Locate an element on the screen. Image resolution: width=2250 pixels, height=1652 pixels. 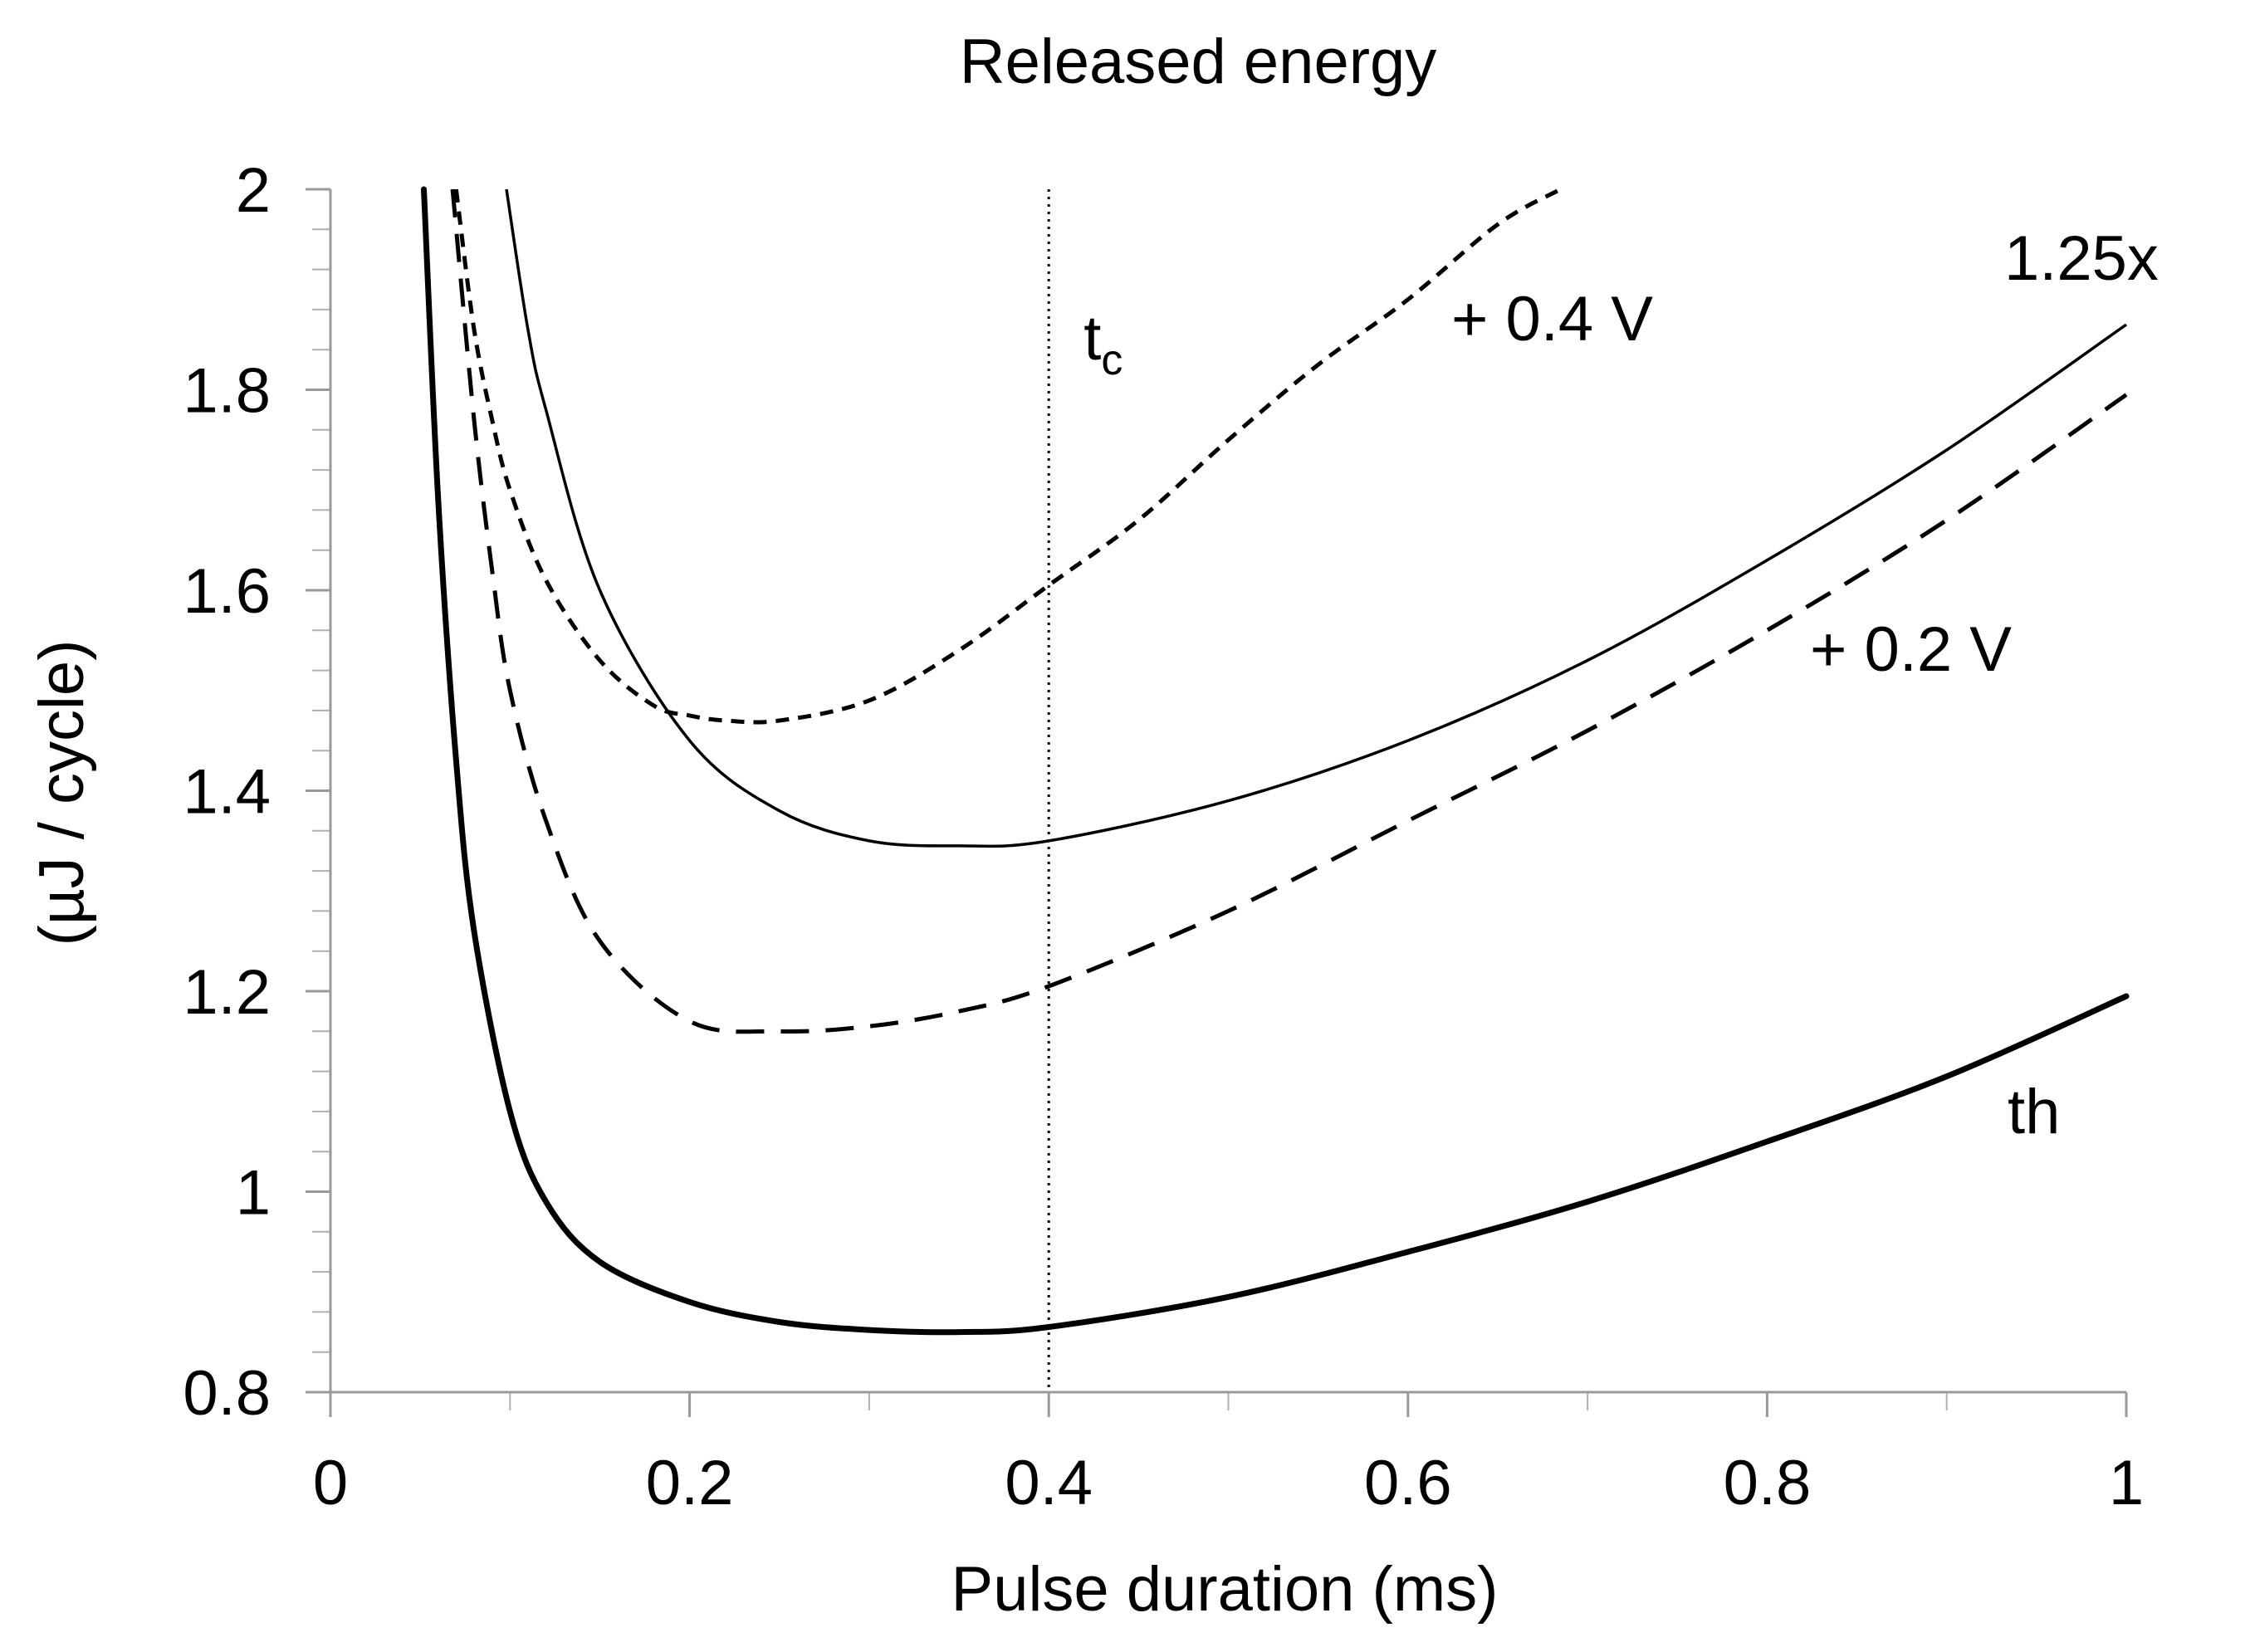
y-tick-label: 0.8 is located at coordinates (227, 1393).